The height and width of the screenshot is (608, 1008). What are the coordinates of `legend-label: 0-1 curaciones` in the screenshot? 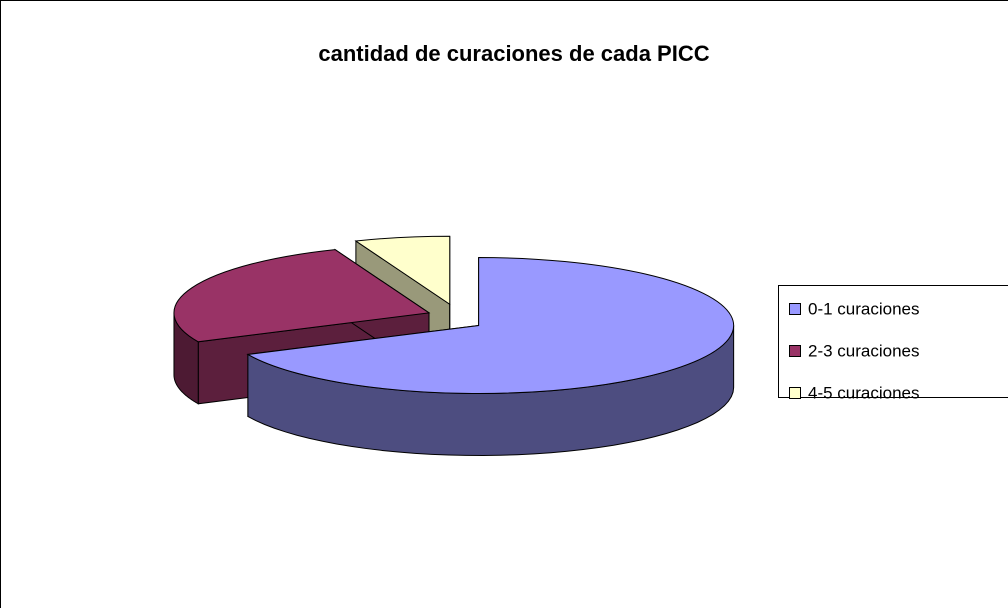 It's located at (864, 308).